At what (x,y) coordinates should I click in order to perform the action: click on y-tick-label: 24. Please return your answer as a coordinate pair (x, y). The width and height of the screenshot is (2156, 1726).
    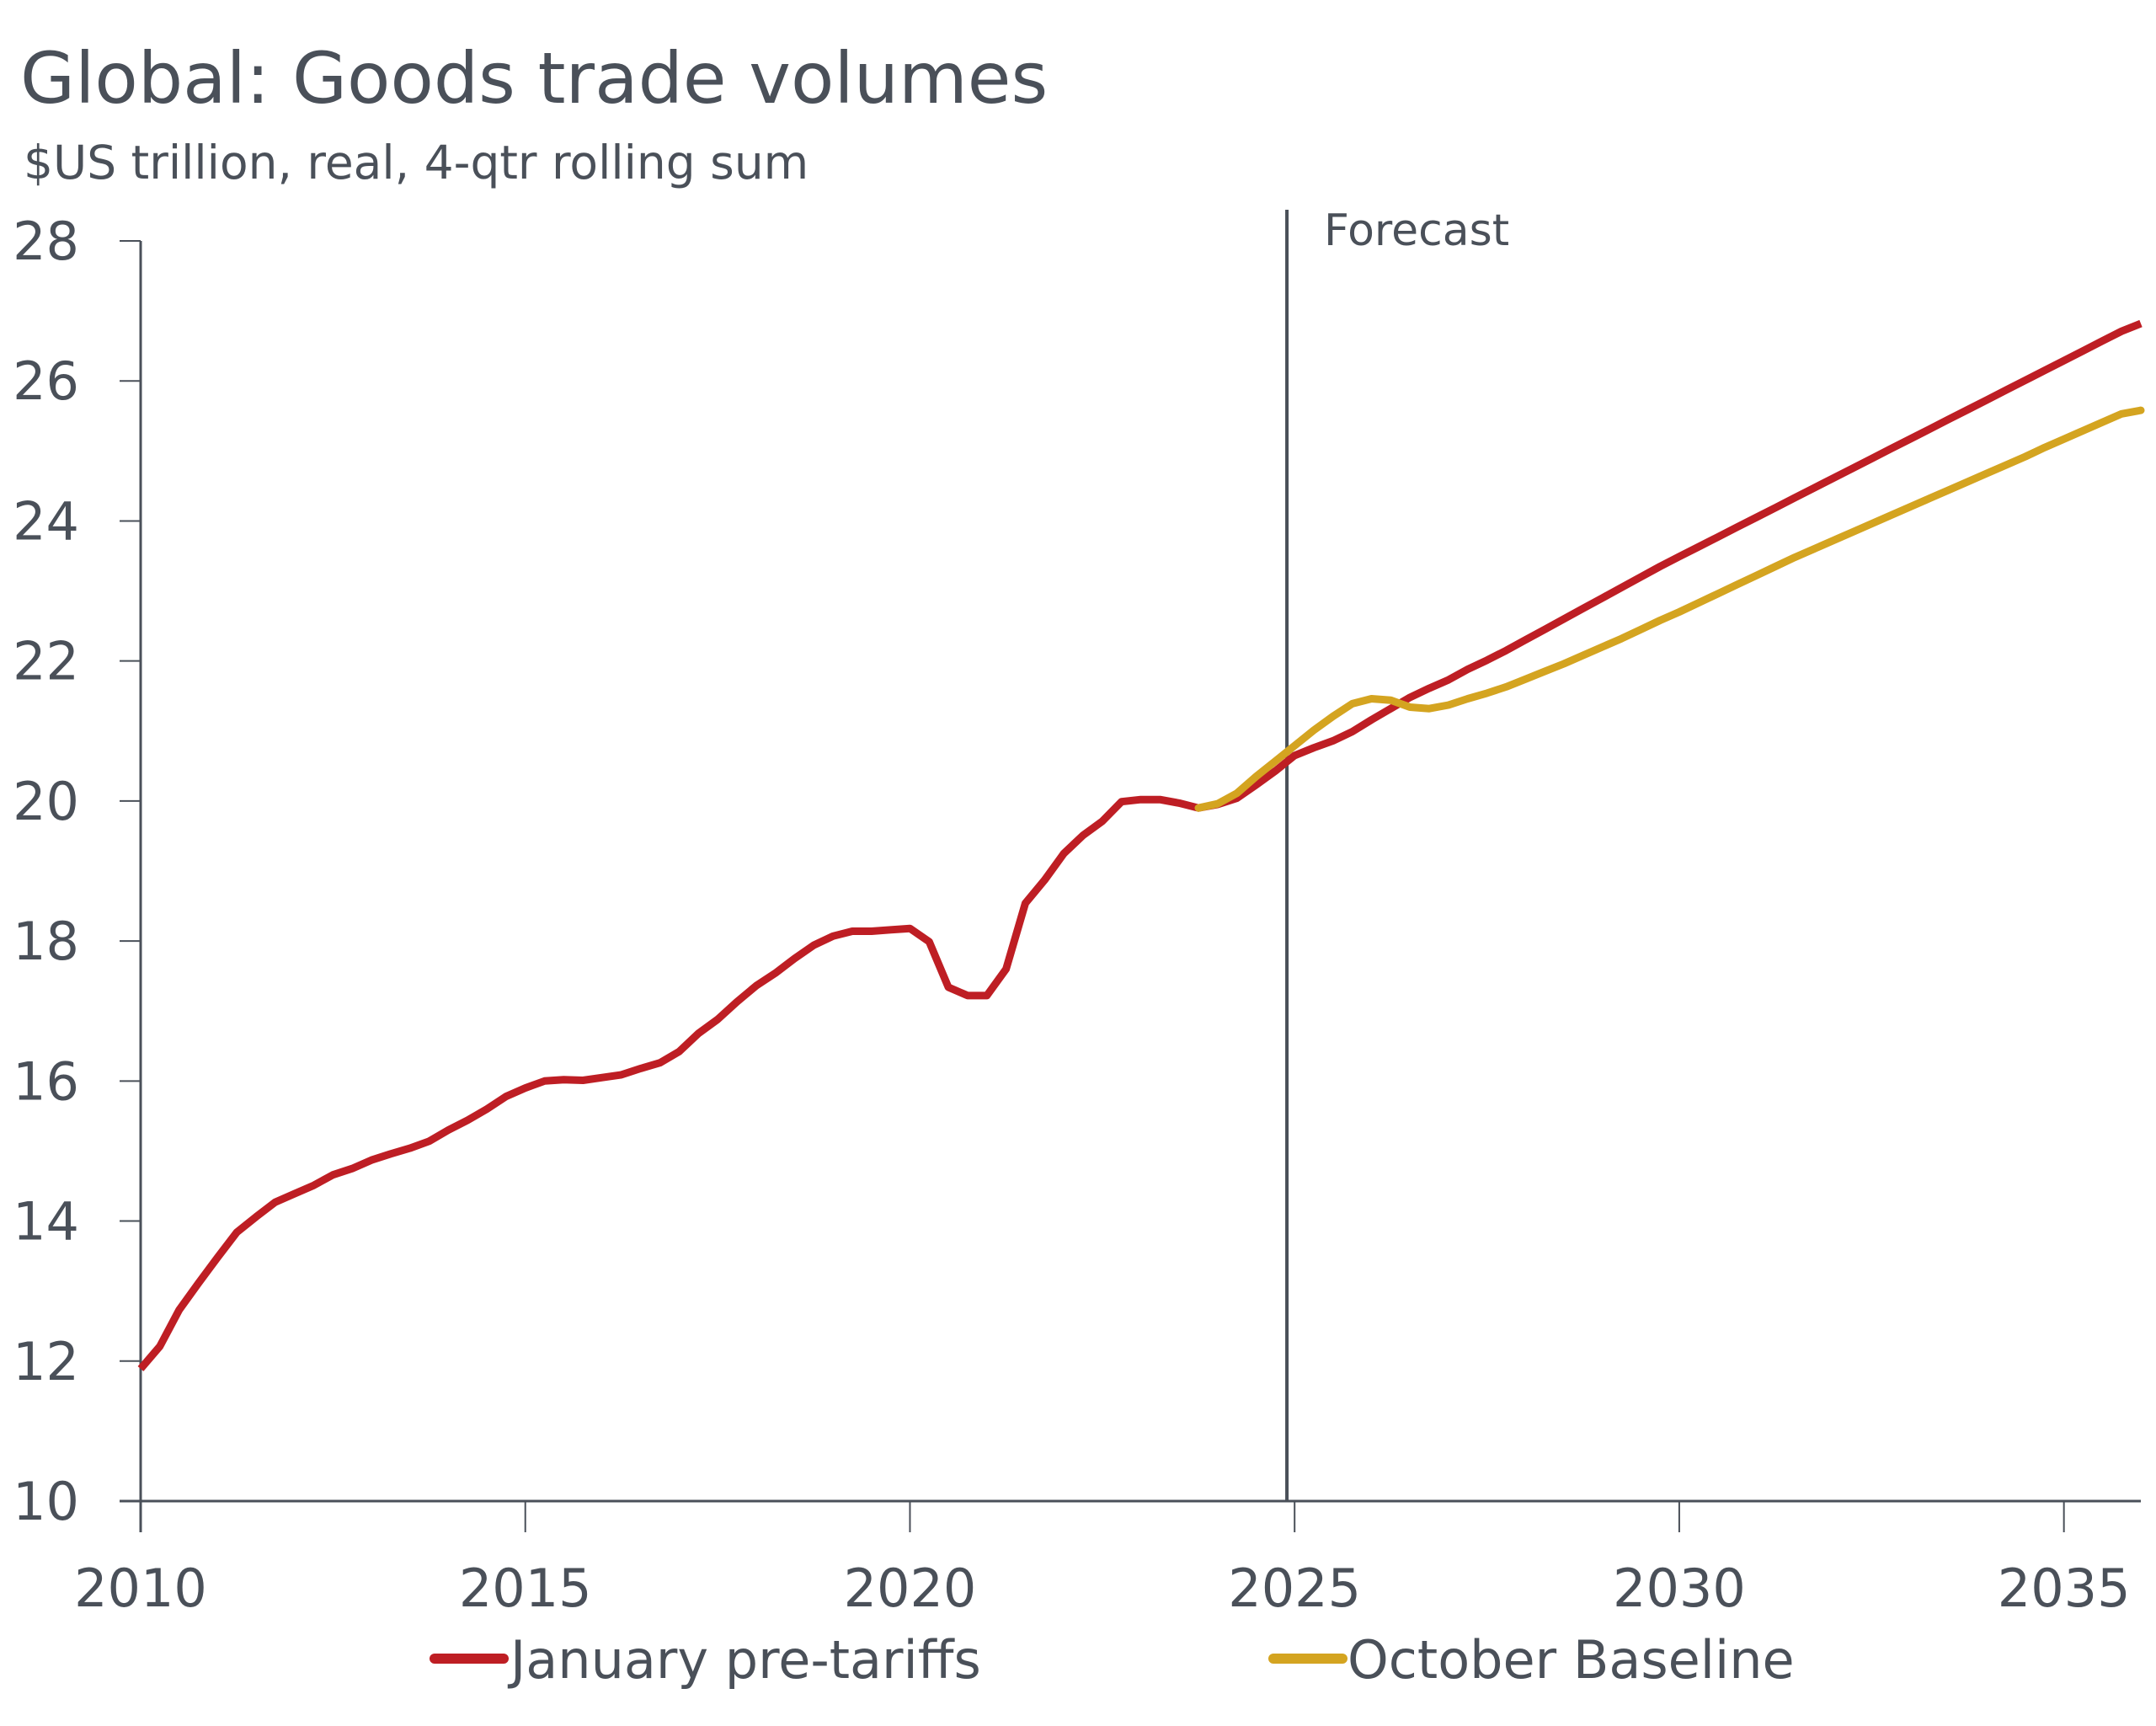
    Looking at the image, I should click on (46, 521).